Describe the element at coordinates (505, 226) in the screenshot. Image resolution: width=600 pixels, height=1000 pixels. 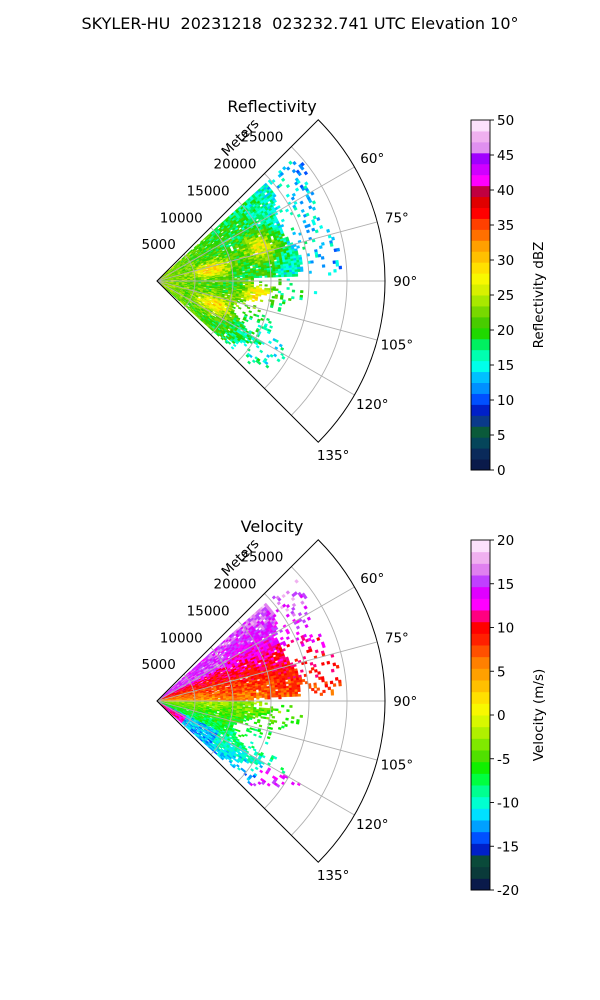
I see `colorbar-tick-label: 35` at that location.